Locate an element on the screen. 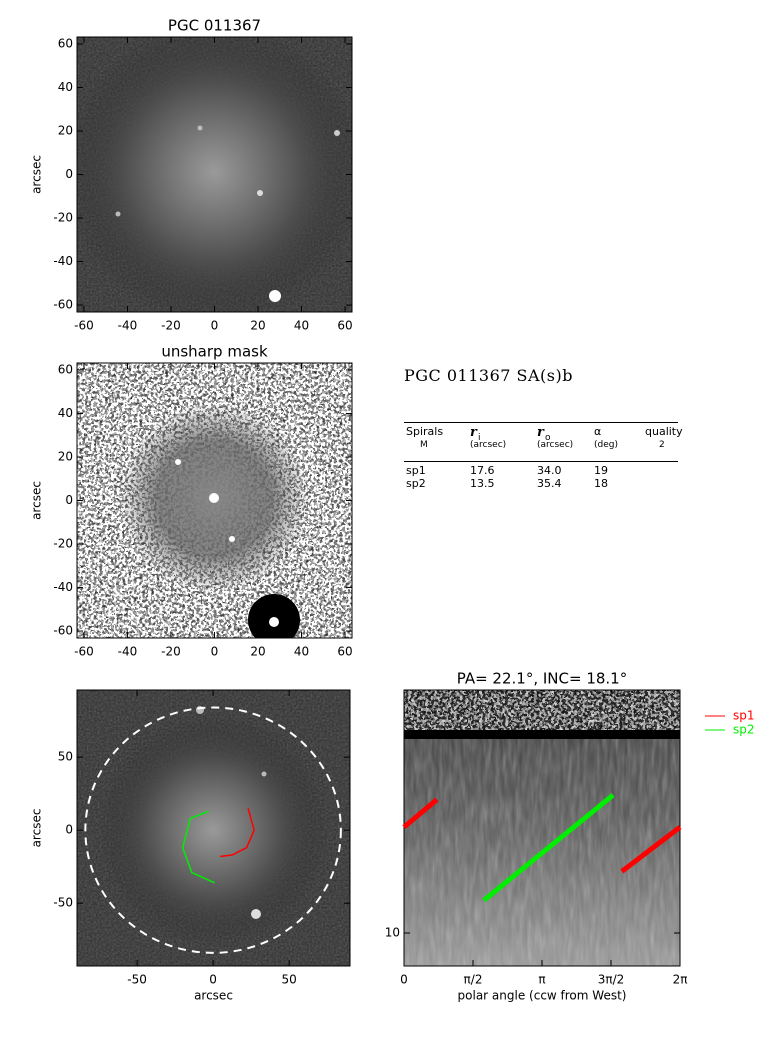 The width and height of the screenshot is (779, 1039). galaxy-image is located at coordinates (214, 174).